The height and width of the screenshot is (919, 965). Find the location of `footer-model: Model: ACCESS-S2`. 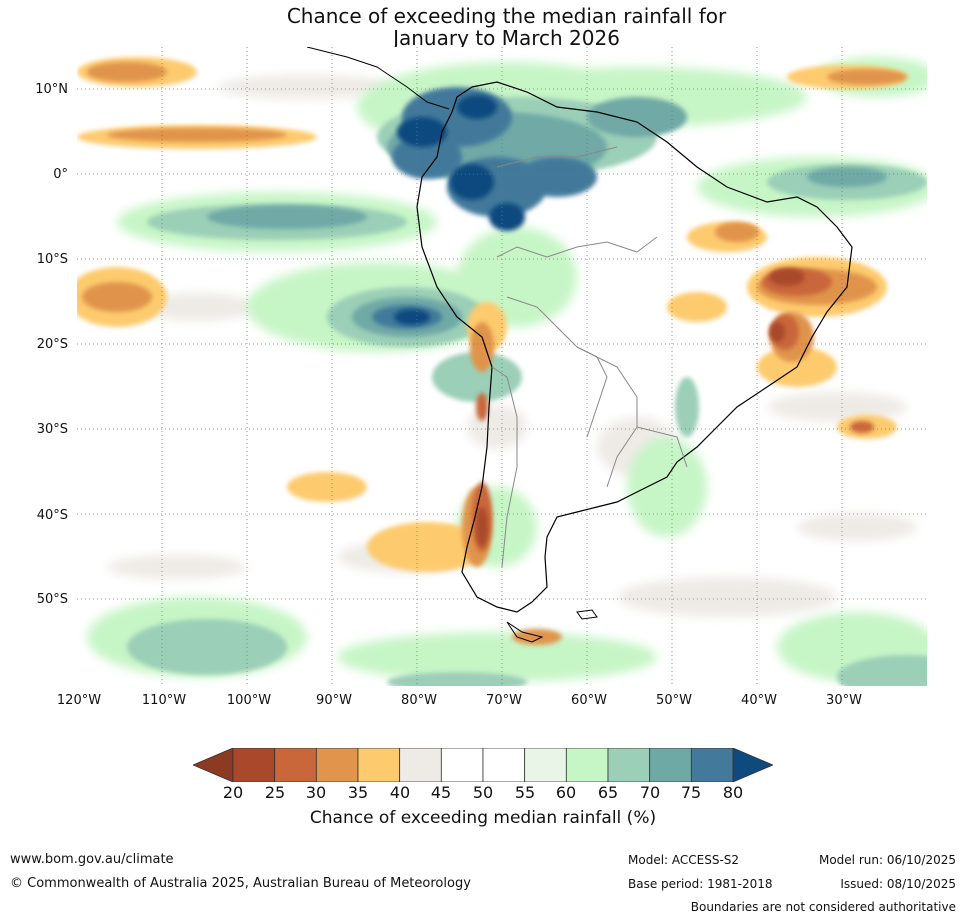

footer-model: Model: ACCESS-S2 is located at coordinates (684, 860).